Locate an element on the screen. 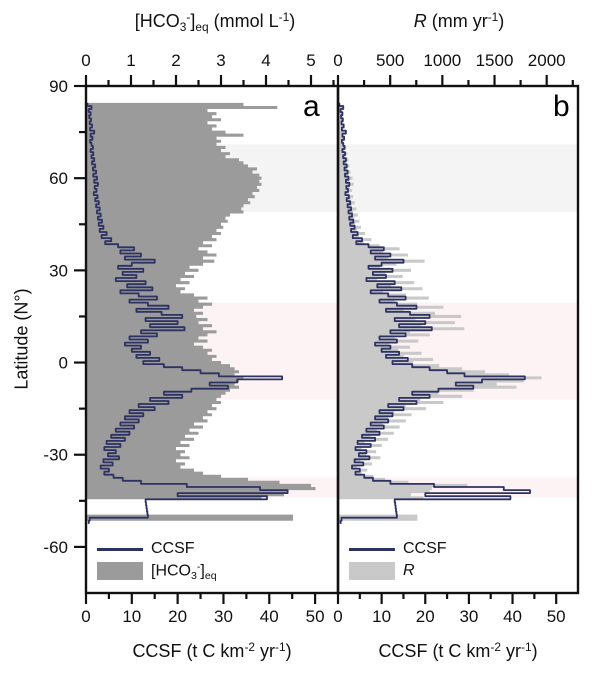  y-axis-title: Latitude (N°) is located at coordinates (21, 339).